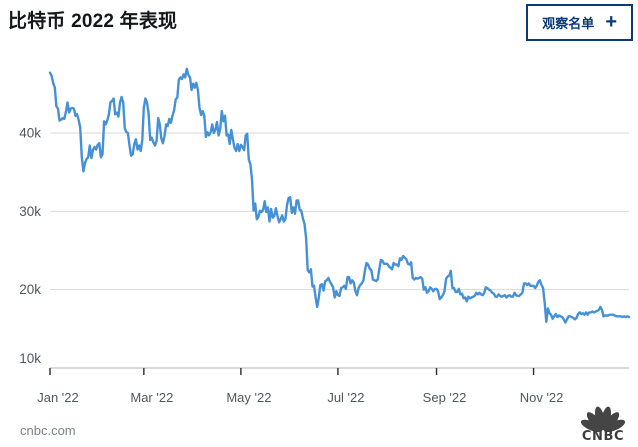  Describe the element at coordinates (611, 21) in the screenshot. I see `plus-icon: +` at that location.